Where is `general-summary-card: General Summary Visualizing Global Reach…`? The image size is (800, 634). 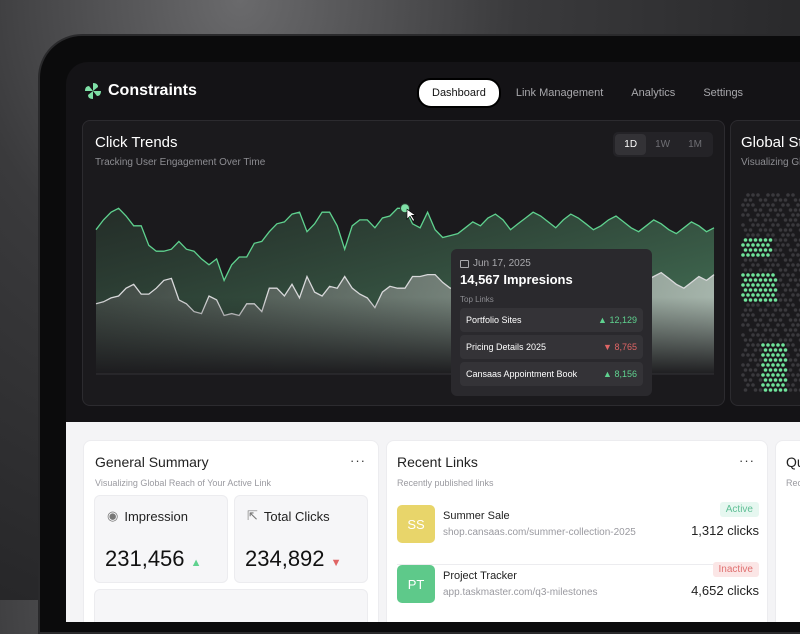 general-summary-card: General Summary Visualizing Global Reach… is located at coordinates (231, 531).